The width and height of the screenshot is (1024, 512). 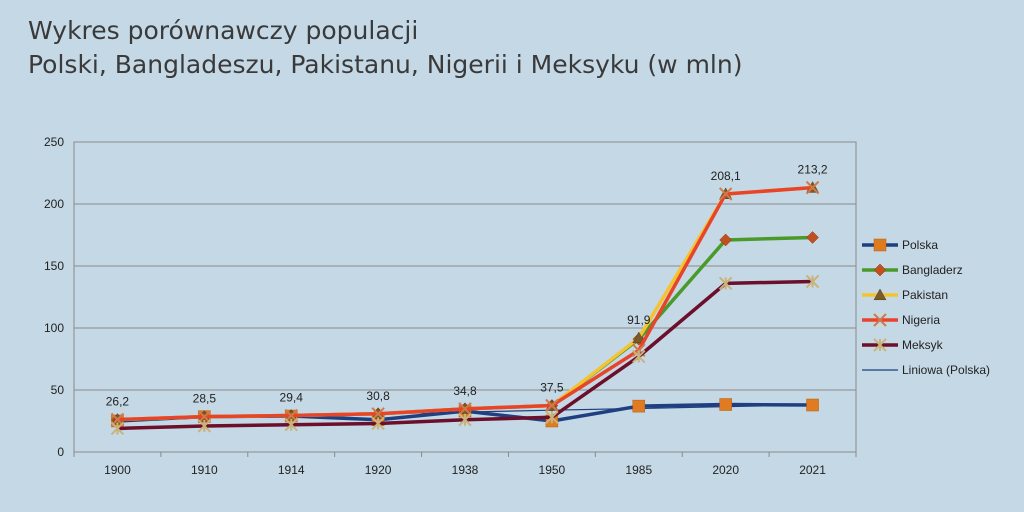 What do you see at coordinates (922, 344) in the screenshot?
I see `legend-label: Meksyk` at bounding box center [922, 344].